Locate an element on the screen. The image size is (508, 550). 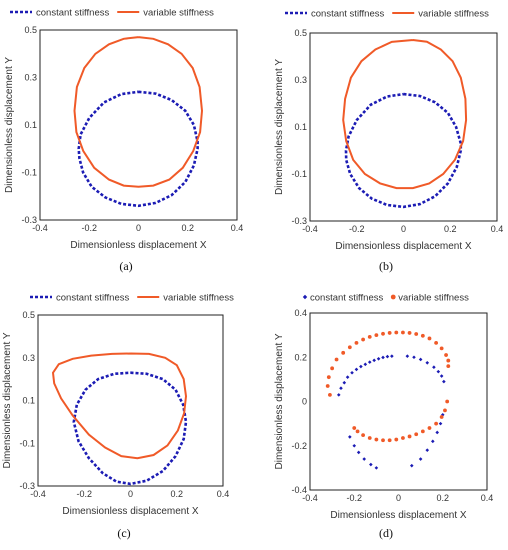
panel-label: (c) is located at coordinates (123, 533).